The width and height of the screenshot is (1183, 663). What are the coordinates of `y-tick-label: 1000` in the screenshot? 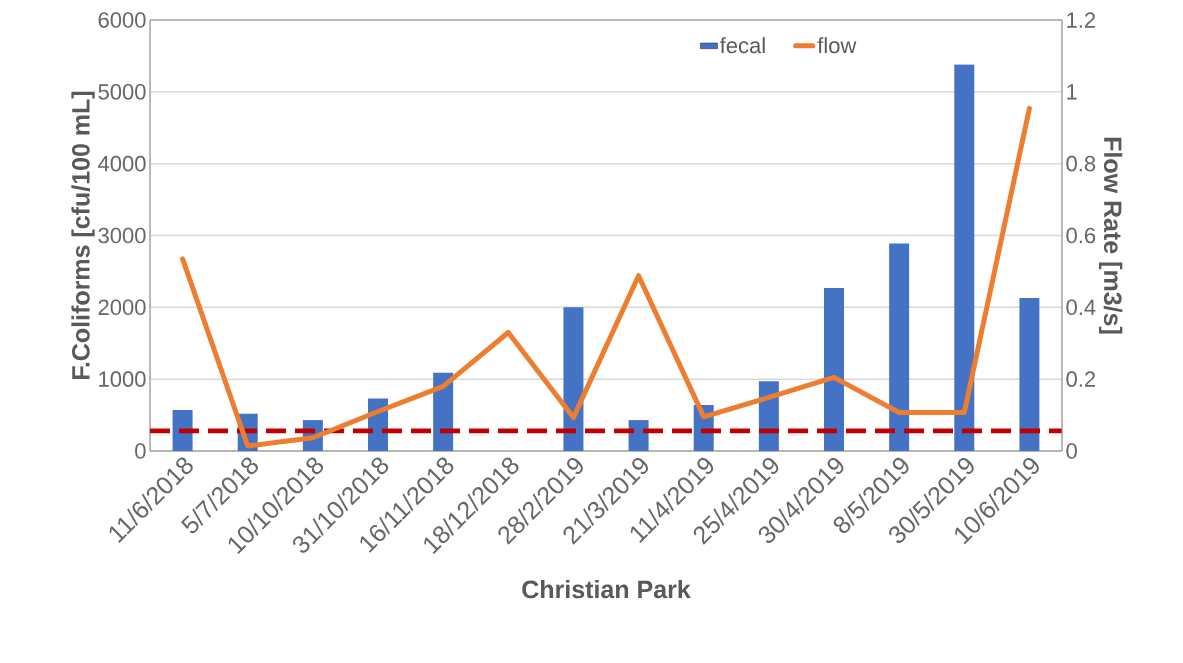 It's located at (122, 379).